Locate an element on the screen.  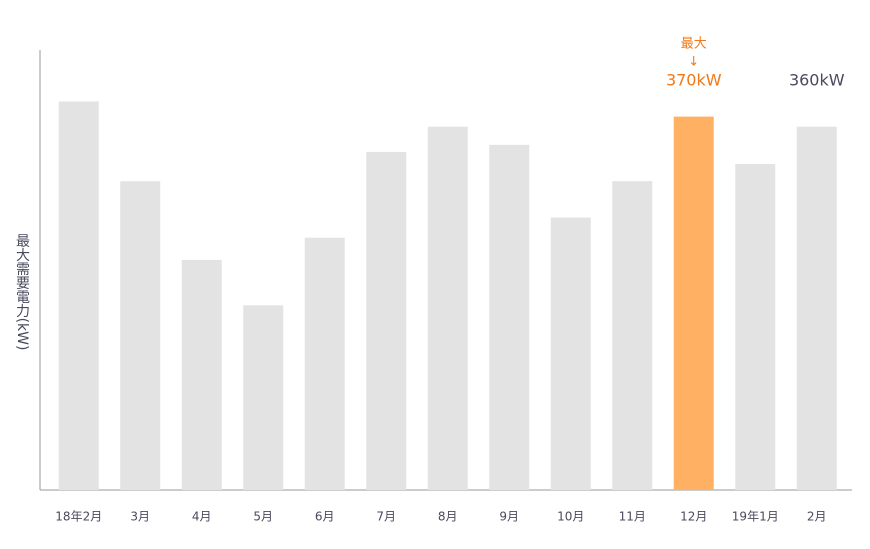
x-tick-label: 10月 is located at coordinates (570, 517).